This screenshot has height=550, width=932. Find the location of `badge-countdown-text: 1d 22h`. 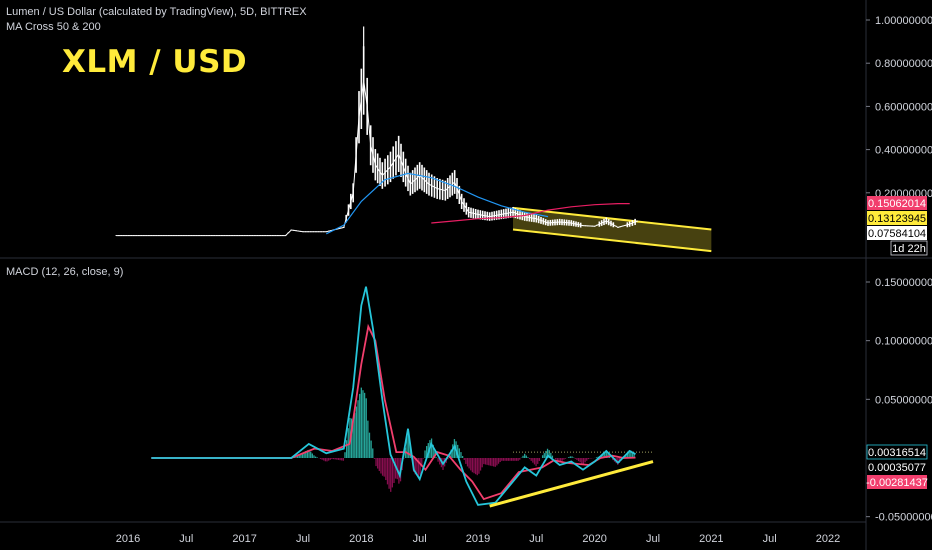

badge-countdown-text: 1d 22h is located at coordinates (909, 249).